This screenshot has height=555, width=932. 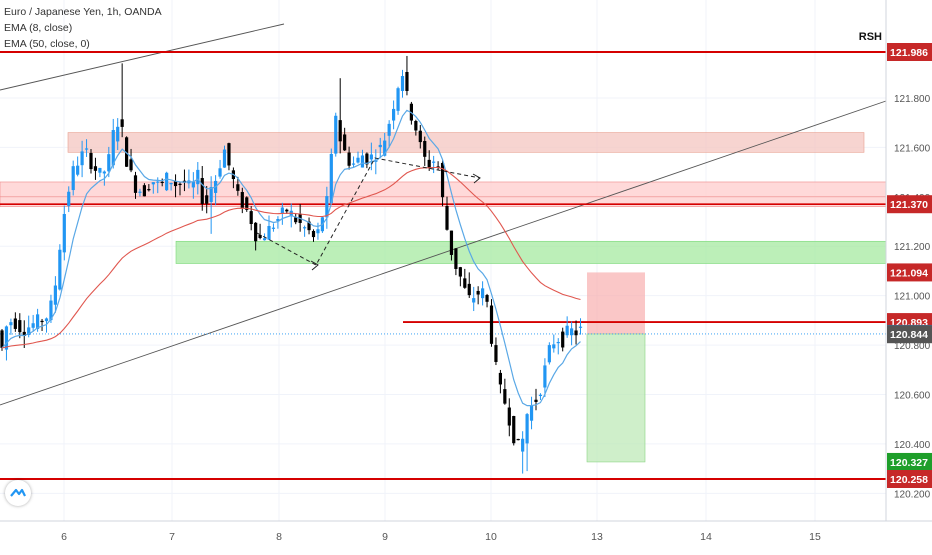 What do you see at coordinates (616, 303) in the screenshot?
I see `stop-loss-box` at bounding box center [616, 303].